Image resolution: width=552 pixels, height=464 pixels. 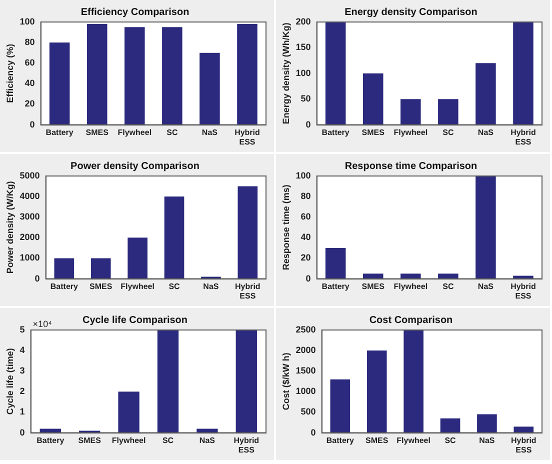 I want to click on chart-title: Cost Comparison, so click(x=411, y=320).